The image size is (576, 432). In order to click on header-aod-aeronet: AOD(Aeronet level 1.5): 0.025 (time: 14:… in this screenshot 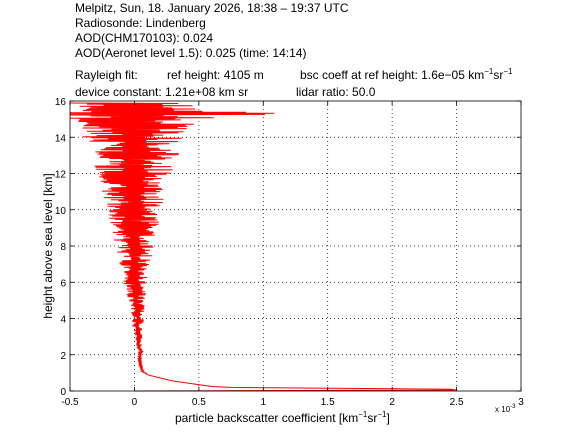, I will do `click(190, 53)`.